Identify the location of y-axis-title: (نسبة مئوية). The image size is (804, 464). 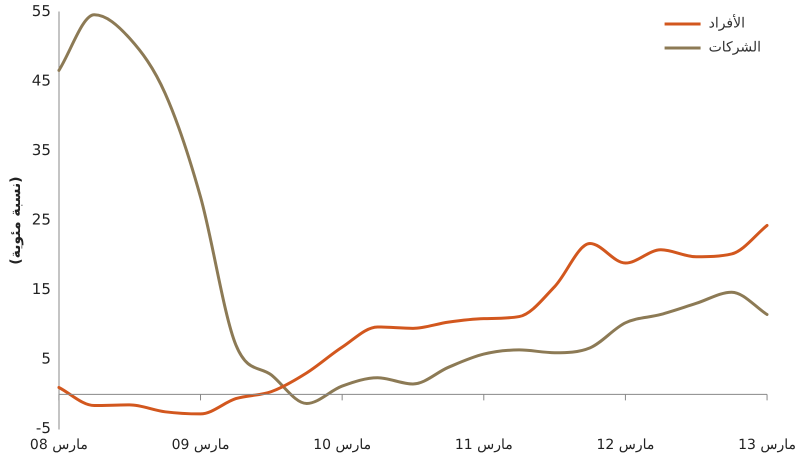
(16, 220).